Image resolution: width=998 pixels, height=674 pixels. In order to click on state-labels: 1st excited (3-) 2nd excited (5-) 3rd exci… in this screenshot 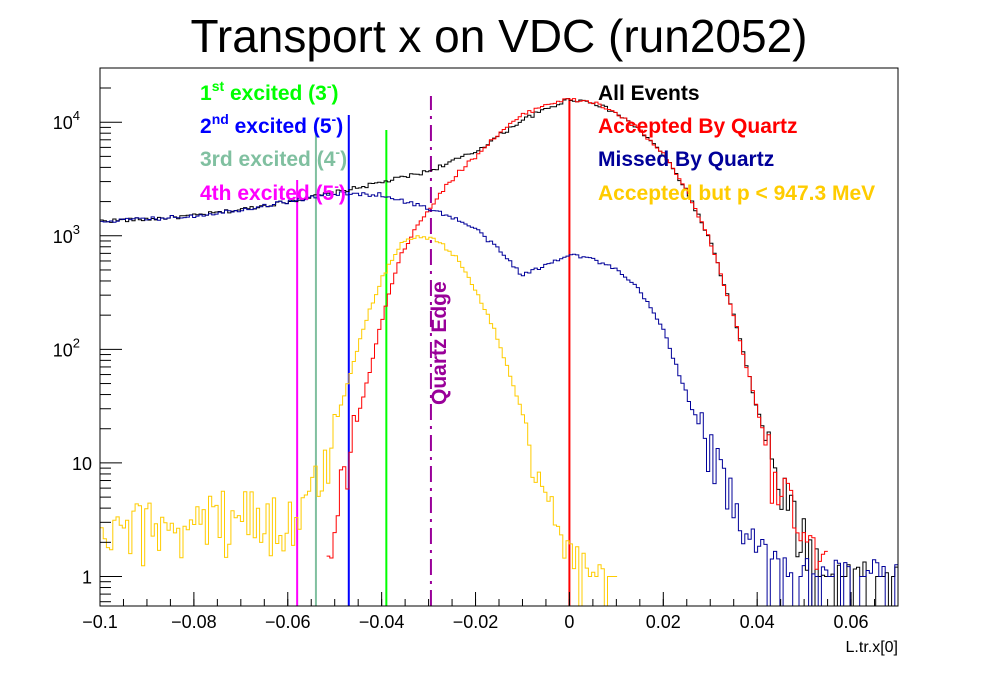, I will do `click(273, 141)`.